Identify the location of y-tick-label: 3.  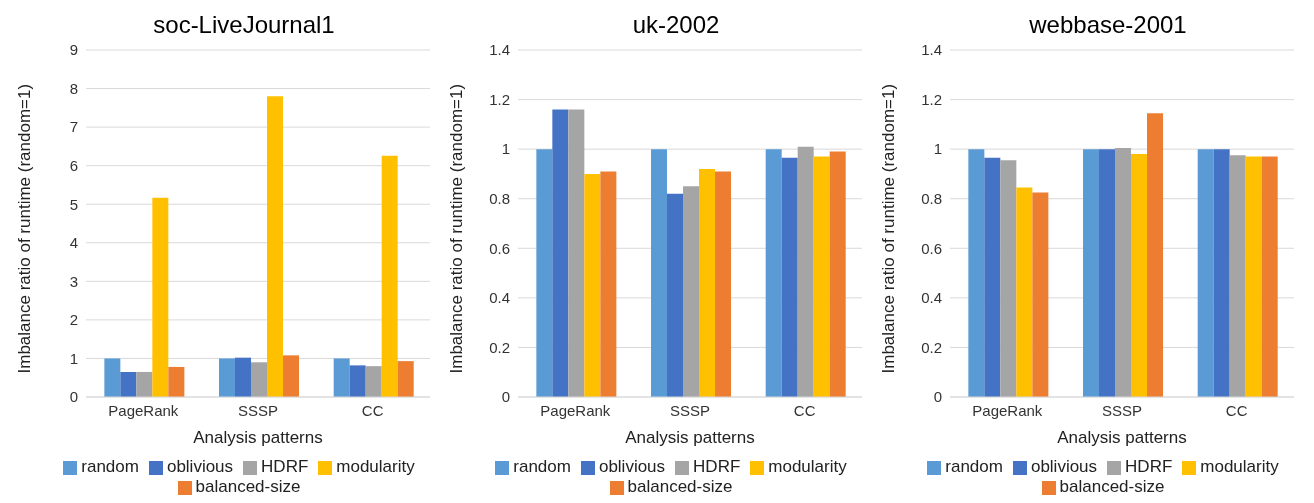
(73, 281).